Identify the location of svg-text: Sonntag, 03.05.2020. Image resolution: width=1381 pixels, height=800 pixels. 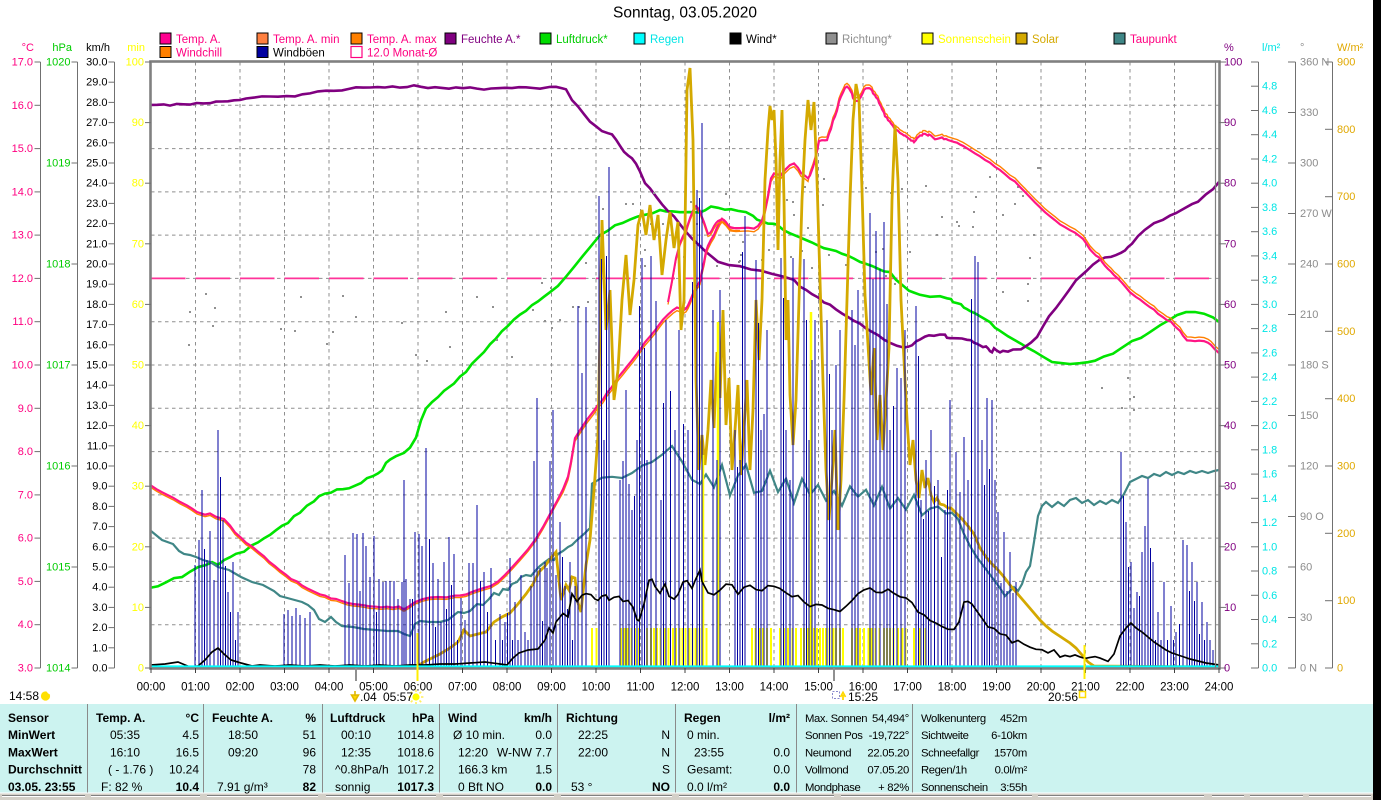
(685, 13).